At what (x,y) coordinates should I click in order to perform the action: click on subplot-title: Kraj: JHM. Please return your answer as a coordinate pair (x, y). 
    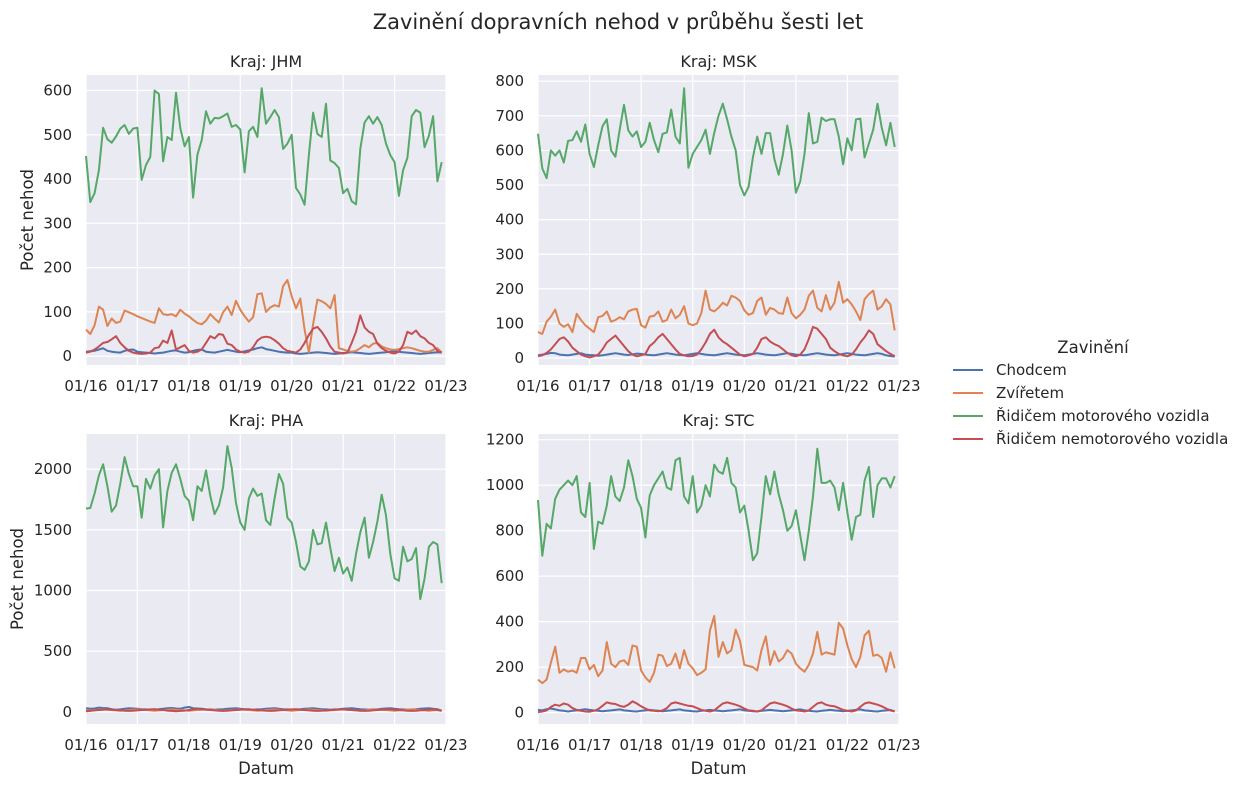
    Looking at the image, I should click on (266, 61).